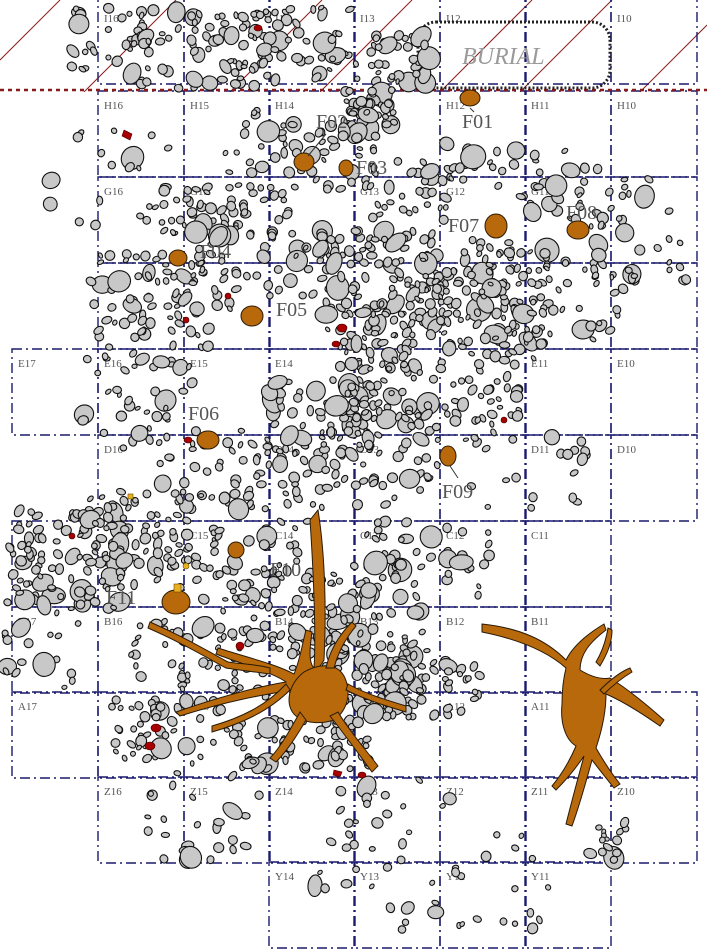  Describe the element at coordinates (626, 450) in the screenshot. I see `grid-cell-label: D10` at that location.